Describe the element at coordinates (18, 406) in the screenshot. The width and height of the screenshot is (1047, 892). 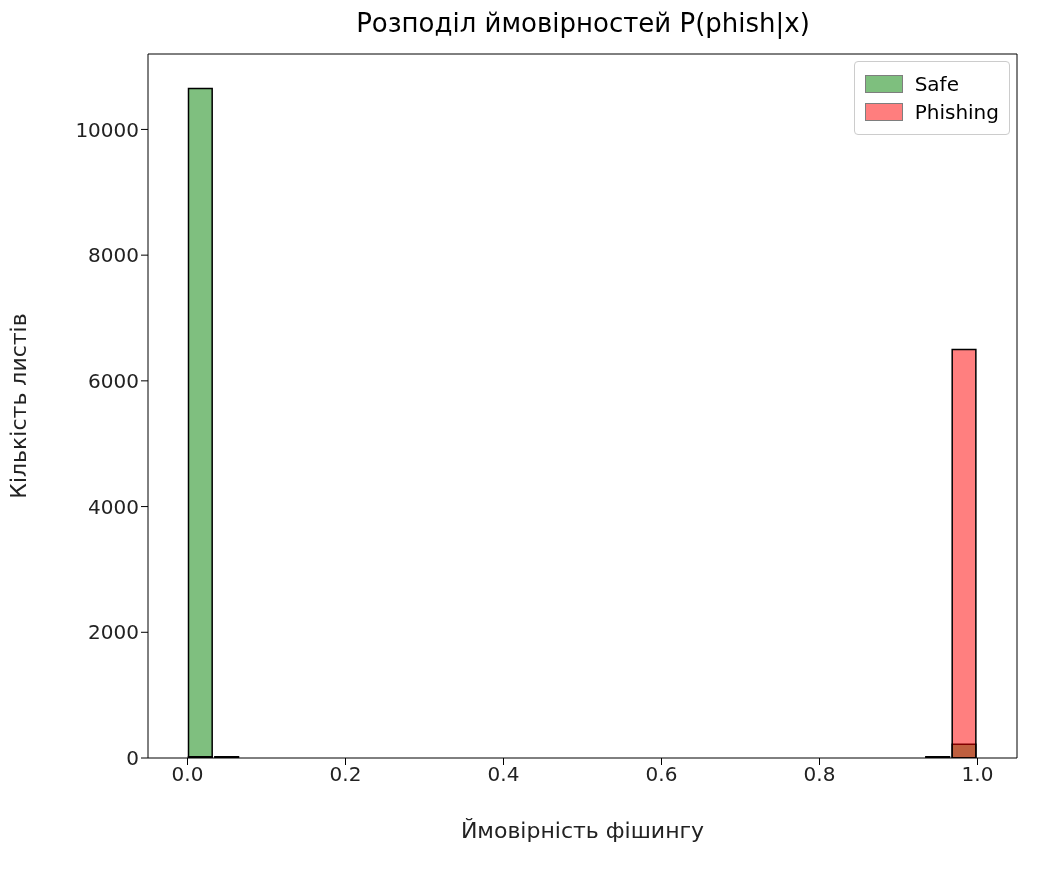
I see `y-axis-title: Кількість листів` at that location.